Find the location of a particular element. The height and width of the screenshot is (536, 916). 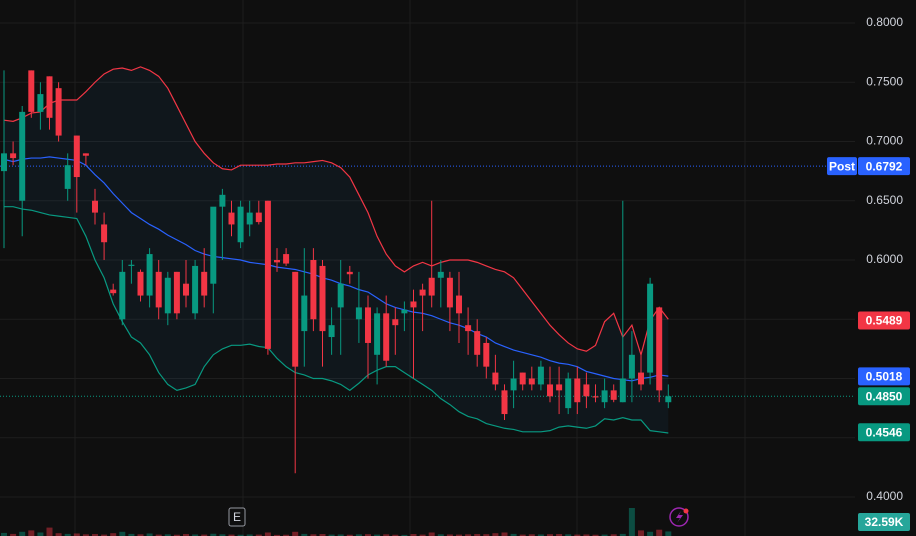

price-label: 0.5489 is located at coordinates (884, 321).